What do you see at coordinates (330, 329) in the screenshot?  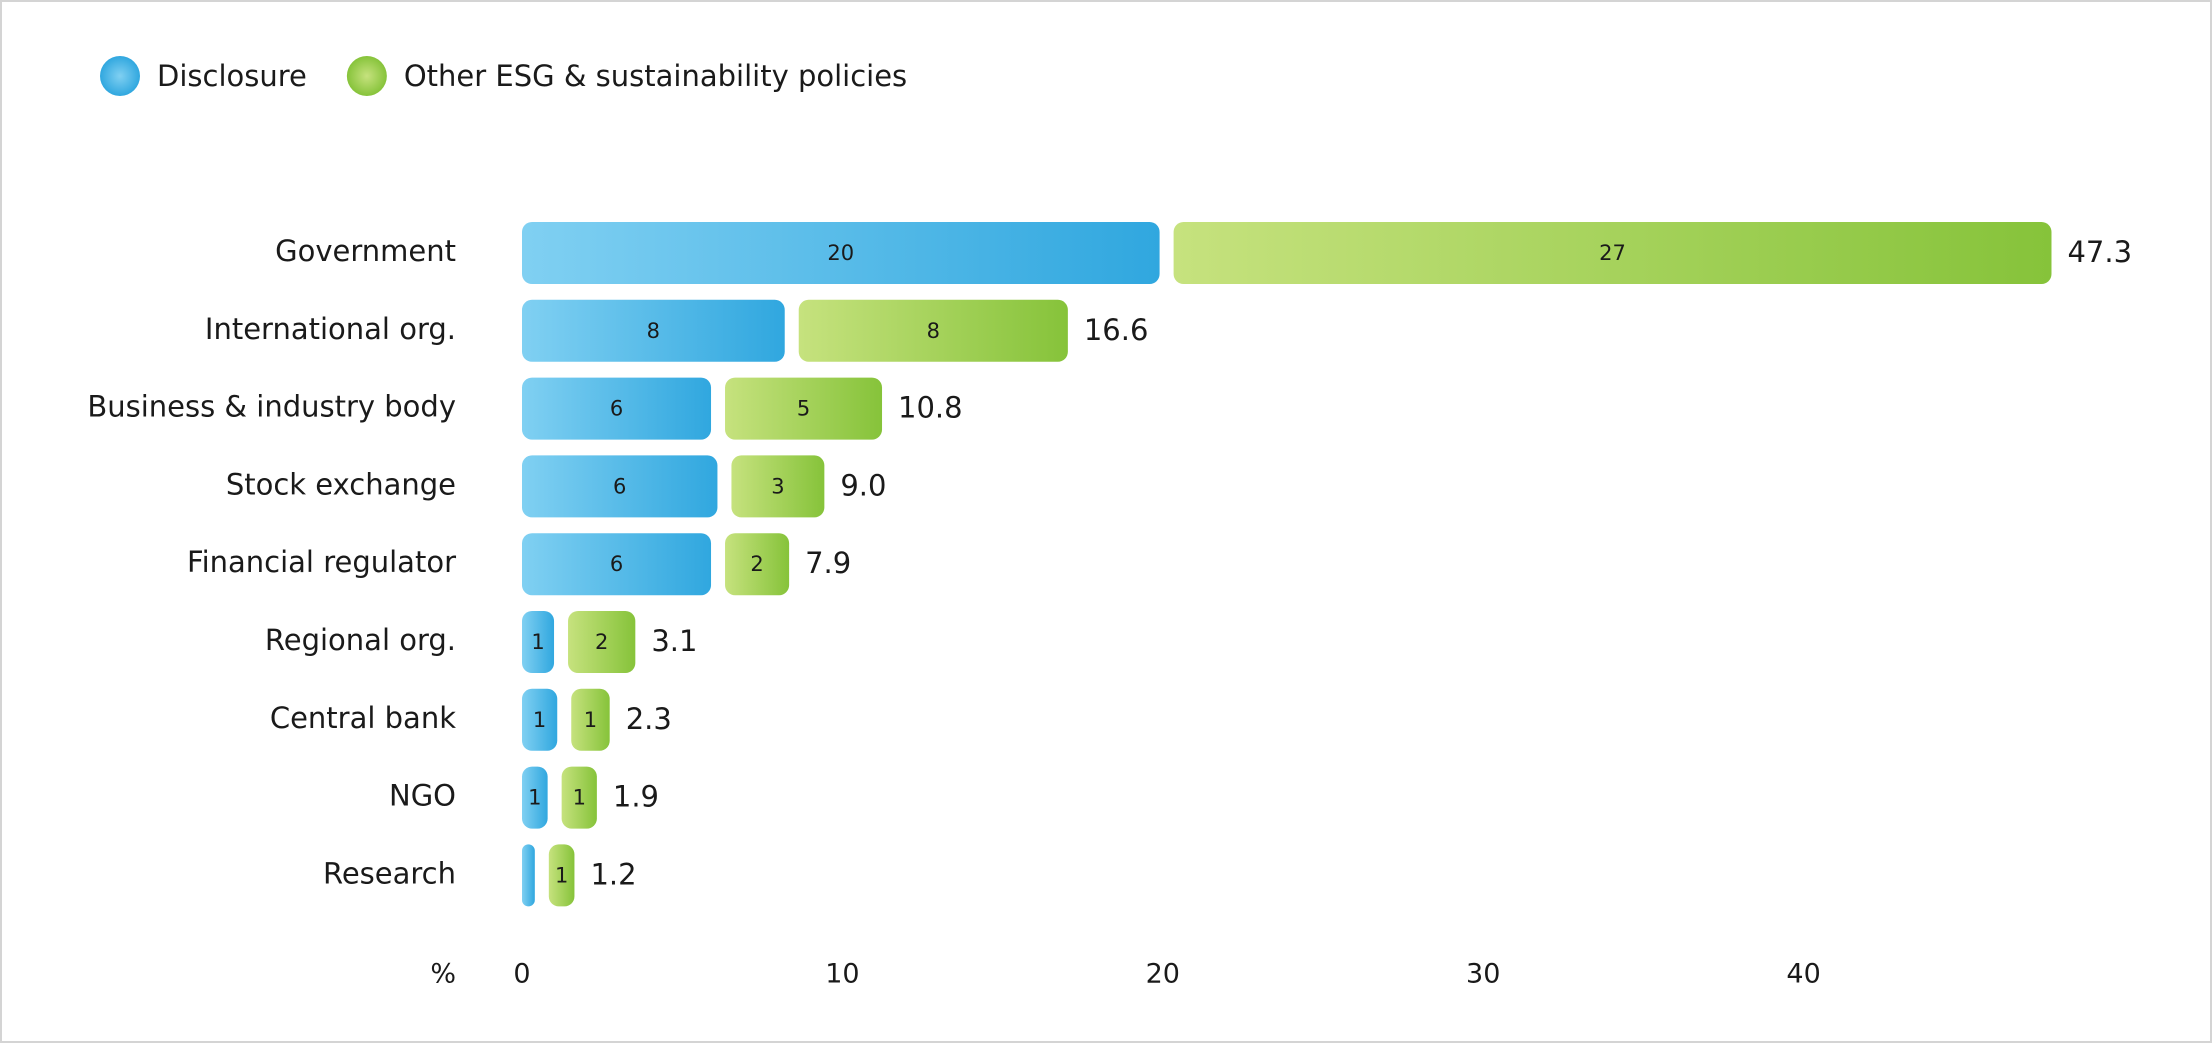 I see `y-tick-label: International org.` at bounding box center [330, 329].